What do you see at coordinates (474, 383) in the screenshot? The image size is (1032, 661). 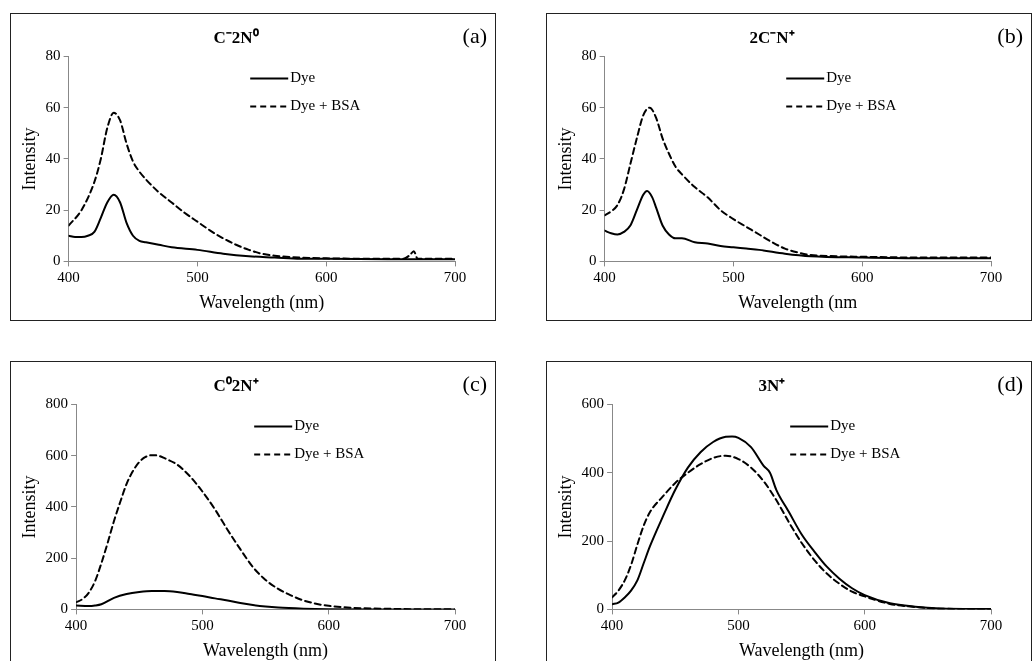 I see `text: (c)` at bounding box center [474, 383].